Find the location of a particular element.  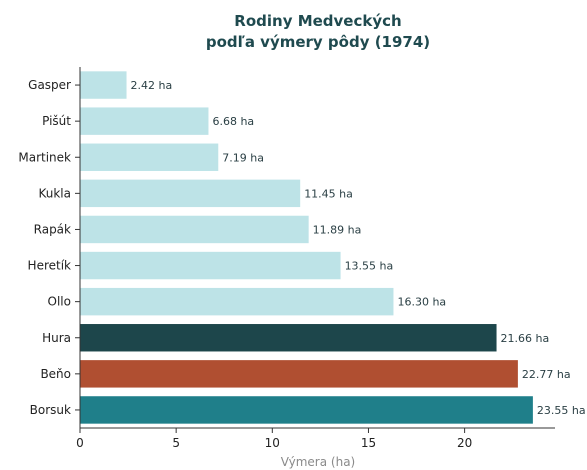

bar-martinek is located at coordinates (149, 157).